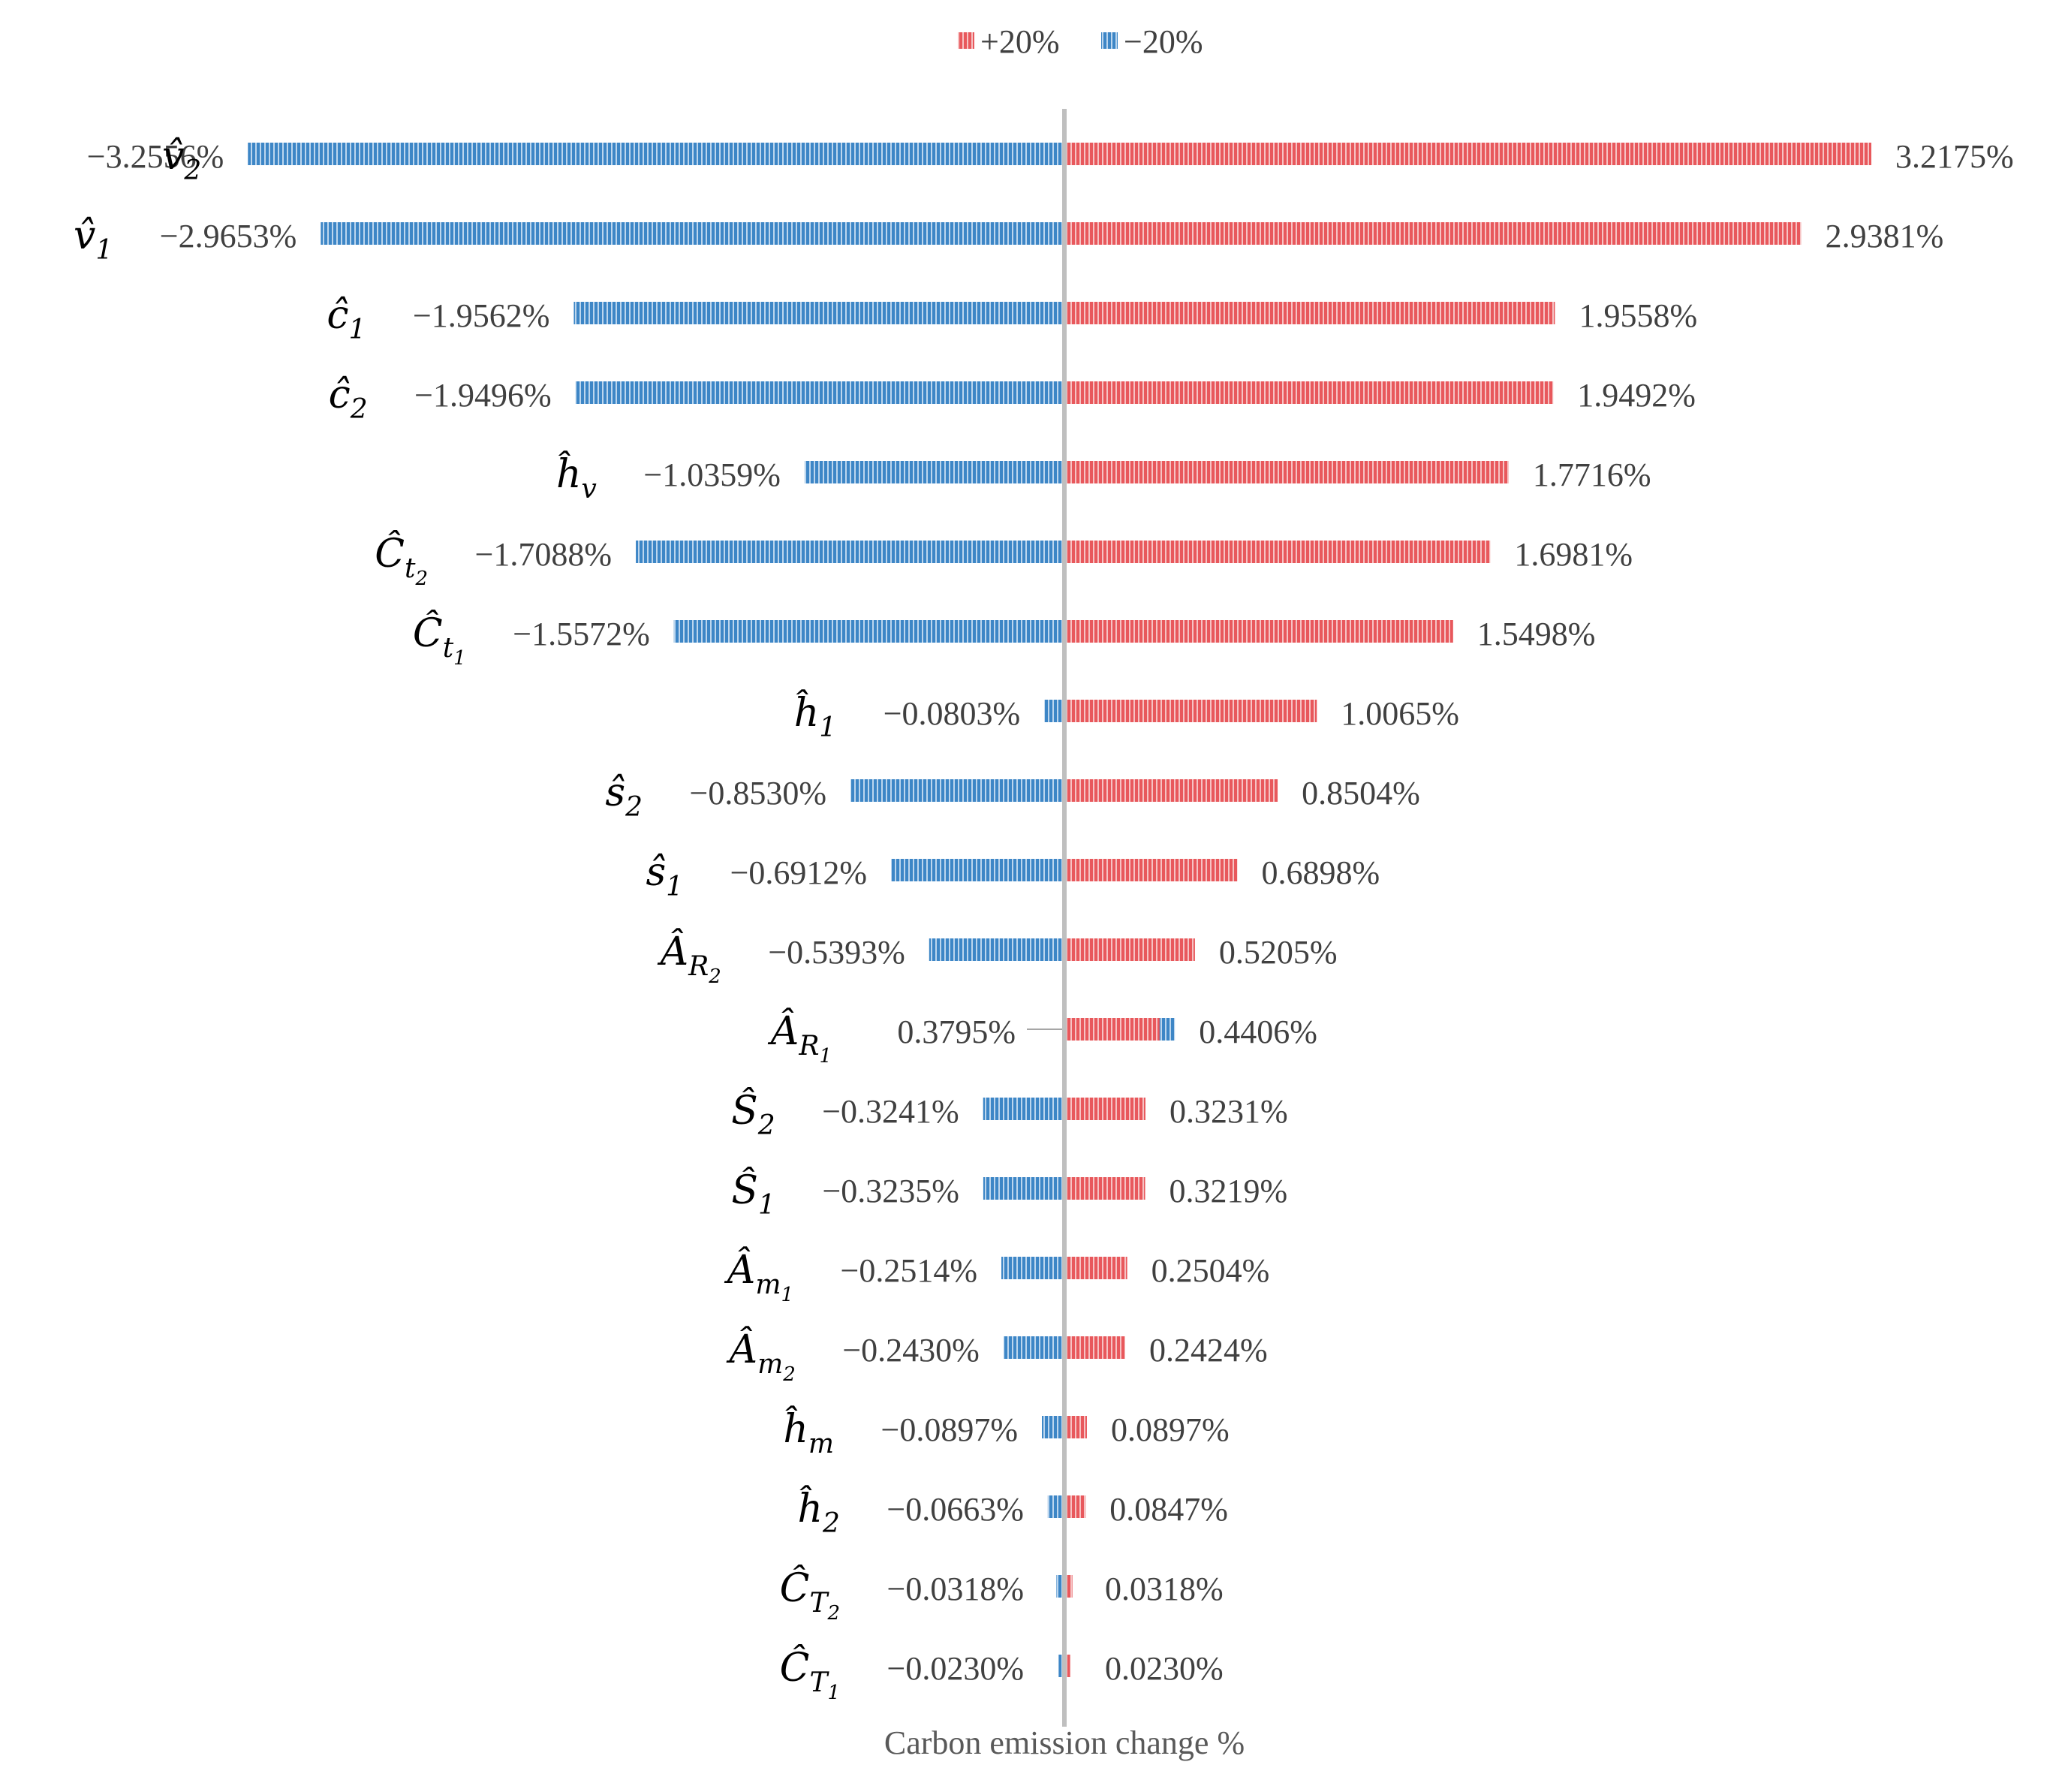  Describe the element at coordinates (952, 713) in the screenshot. I see `value-label-minus20: −0.0803%` at that location.